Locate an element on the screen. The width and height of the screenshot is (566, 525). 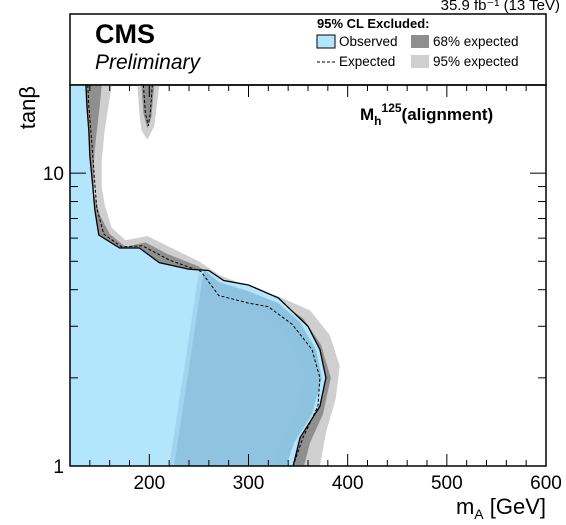
legend-title: 95% CL Excluded: is located at coordinates (373, 23).